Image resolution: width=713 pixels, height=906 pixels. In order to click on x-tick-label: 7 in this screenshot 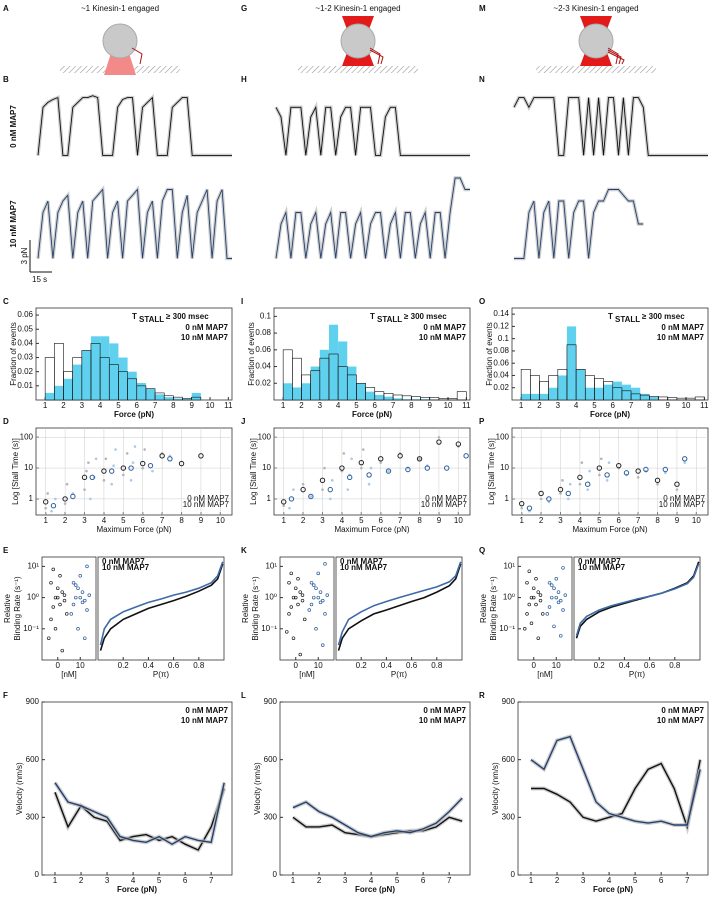, I will do `click(211, 880)`.